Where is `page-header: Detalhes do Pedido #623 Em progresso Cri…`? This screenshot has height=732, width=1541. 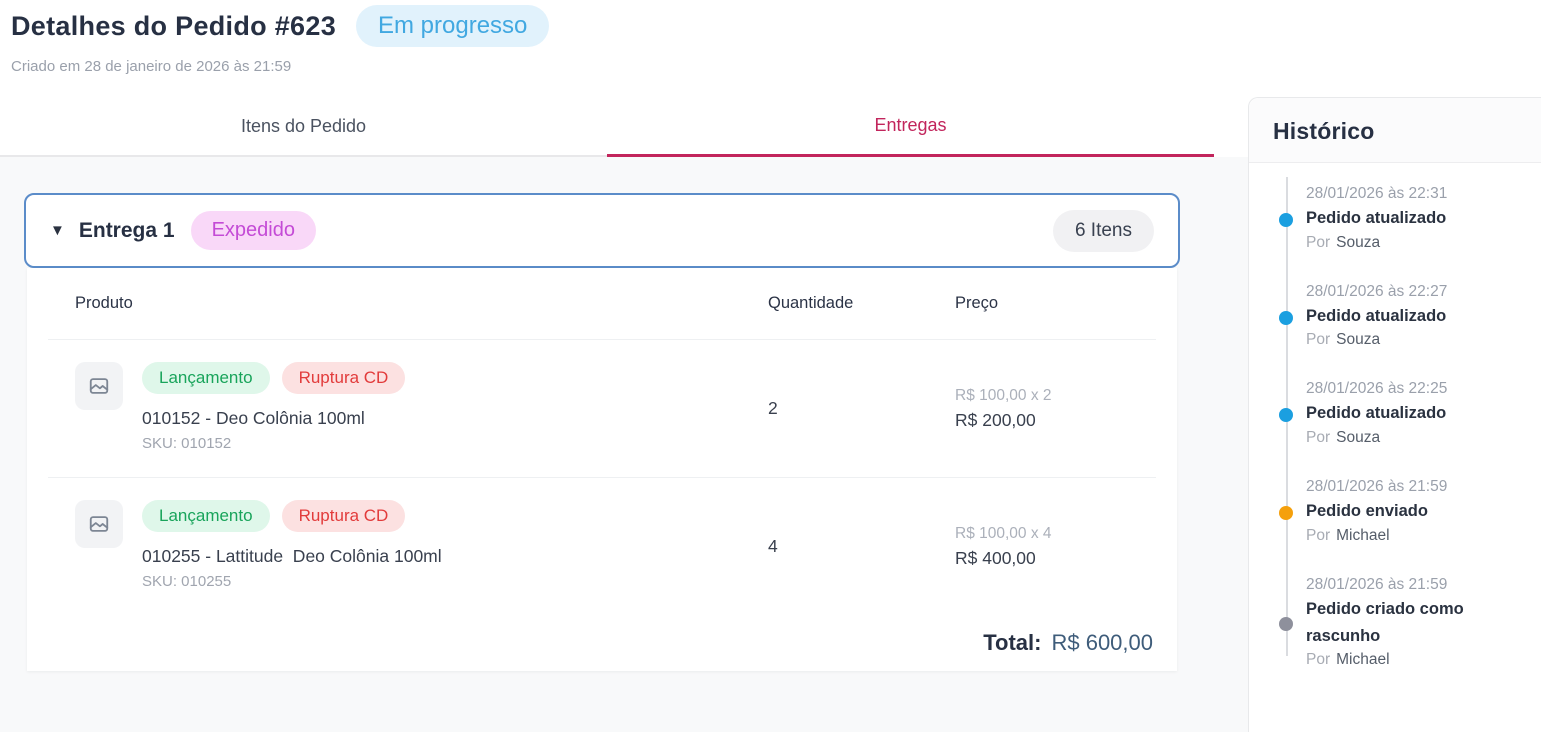 page-header: Detalhes do Pedido #623 Em progresso Cri… is located at coordinates (624, 48).